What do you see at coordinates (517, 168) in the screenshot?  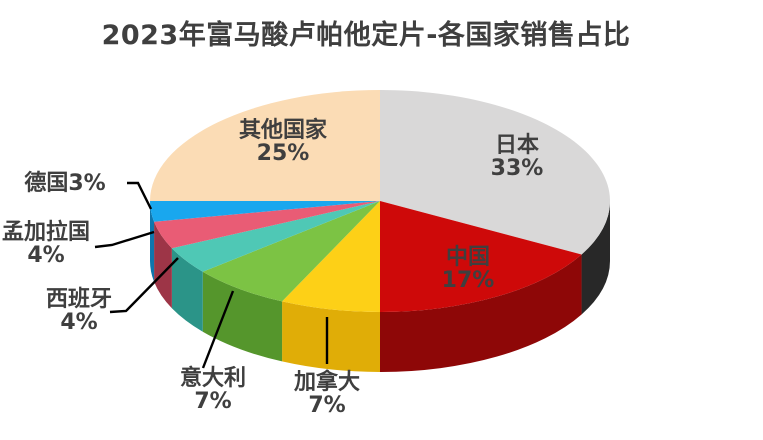 I see `slice-label-pct: 33%` at bounding box center [517, 168].